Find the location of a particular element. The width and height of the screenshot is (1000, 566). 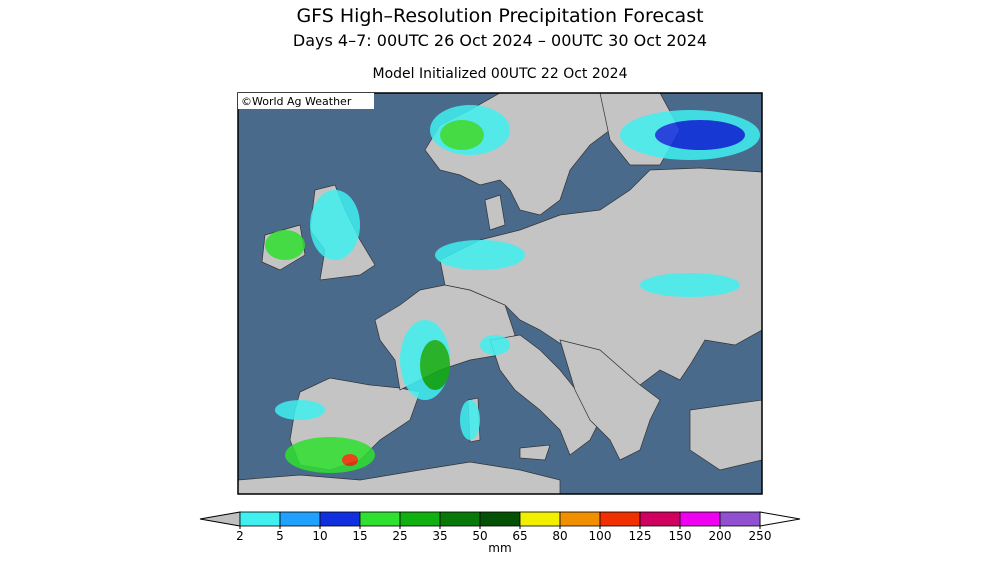

below-swatch is located at coordinates (220, 519).